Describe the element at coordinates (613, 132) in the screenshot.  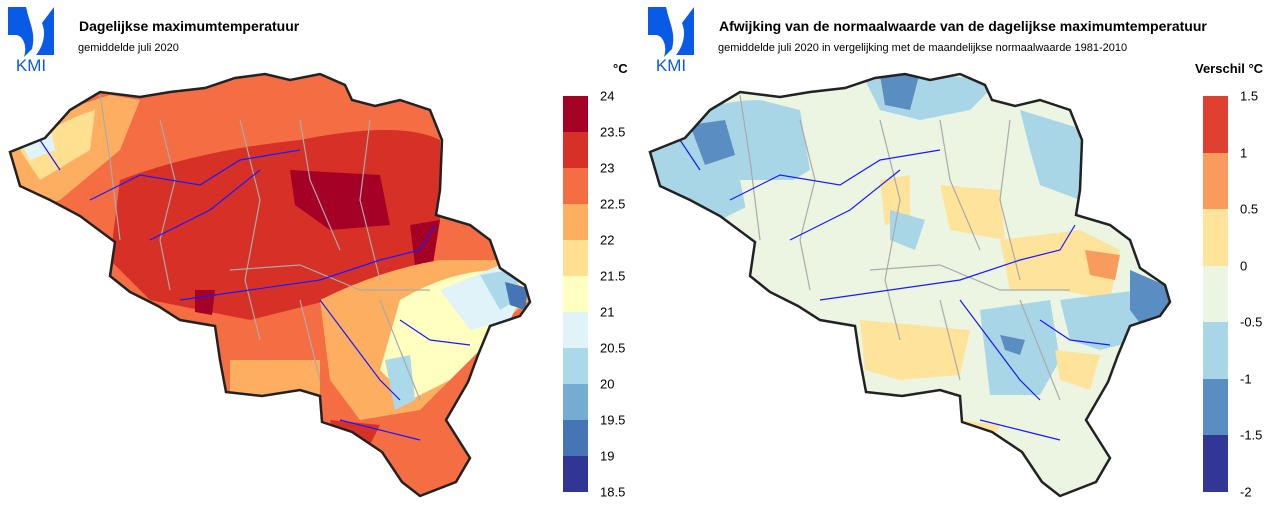
I see `legend-tick: 23.5` at that location.